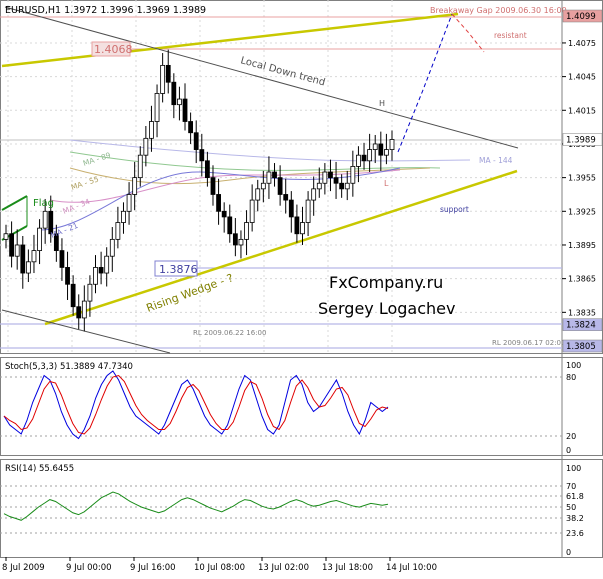 This screenshot has width=603, height=579. Describe the element at coordinates (425, 83) in the screenshot. I see `projection-up-line` at that location.